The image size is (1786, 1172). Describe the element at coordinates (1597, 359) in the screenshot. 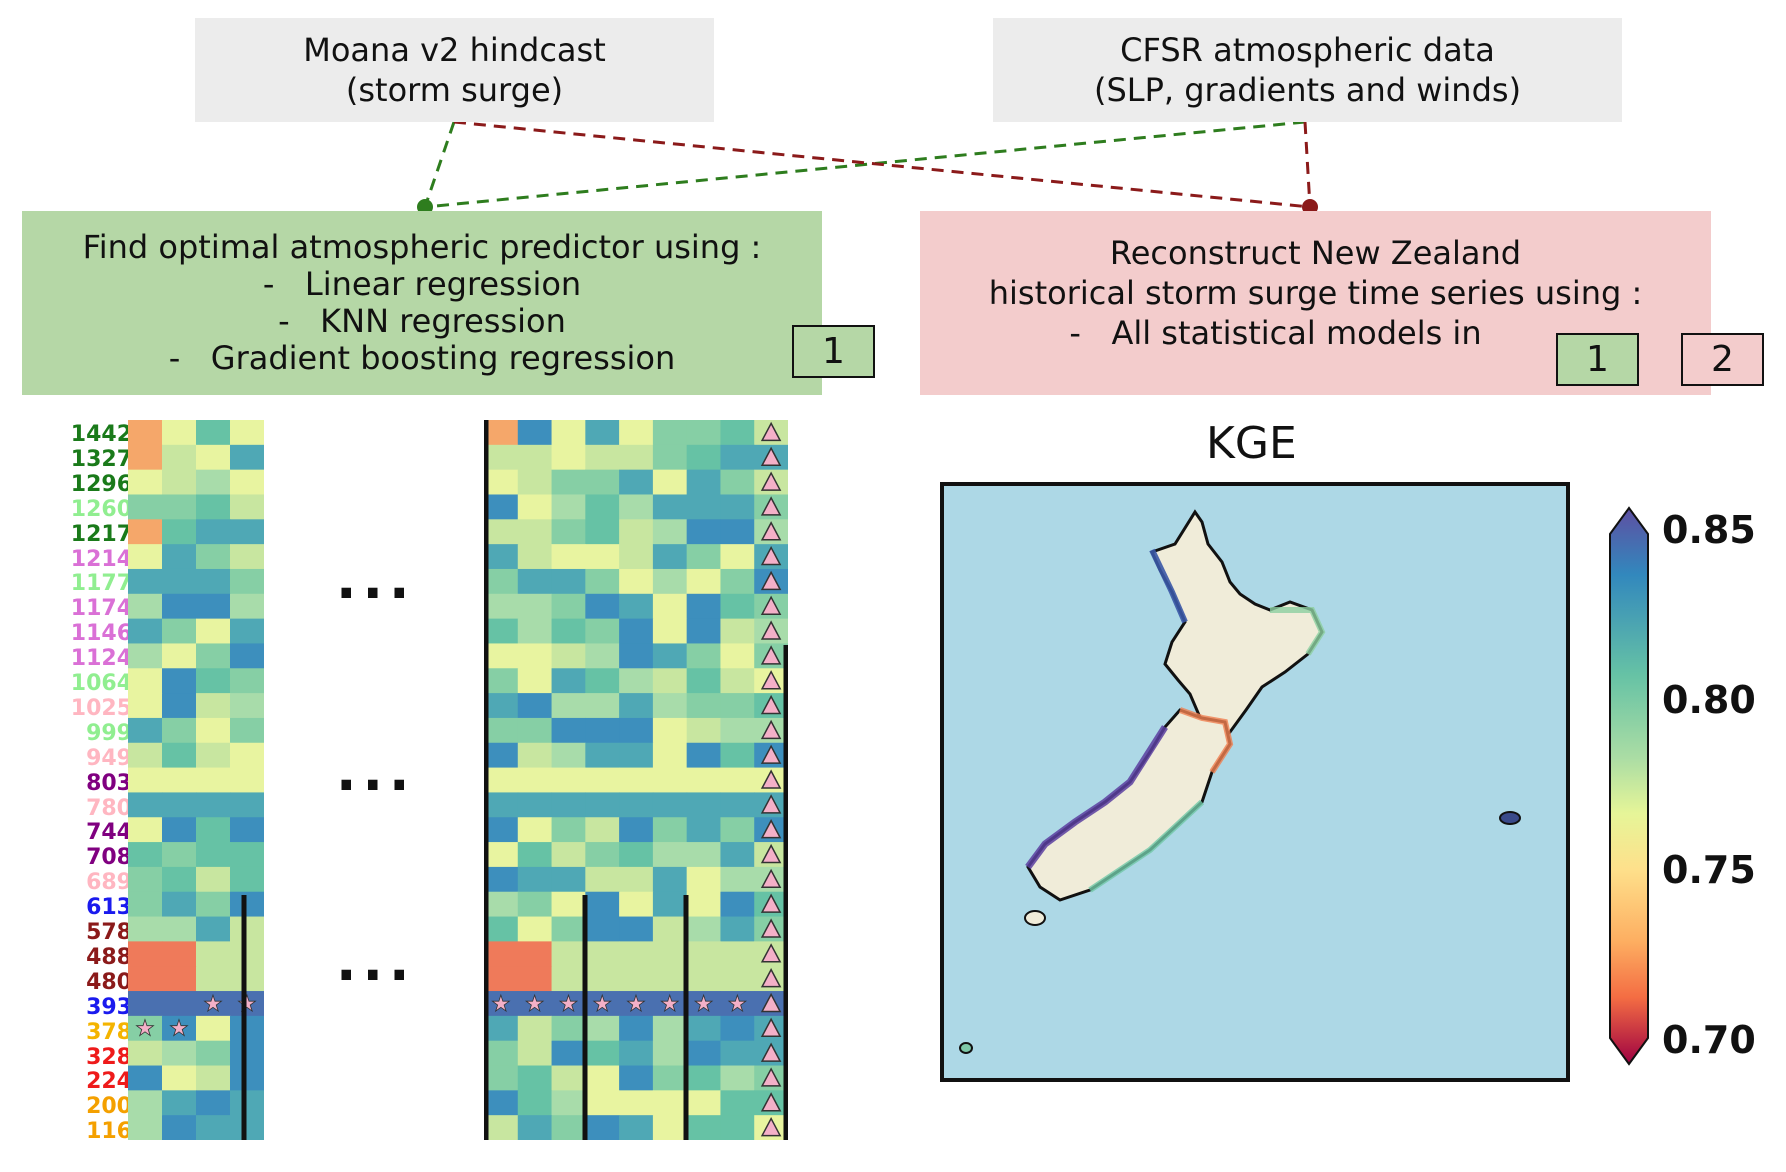

I see `reconstruct-badge-1: 1` at that location.